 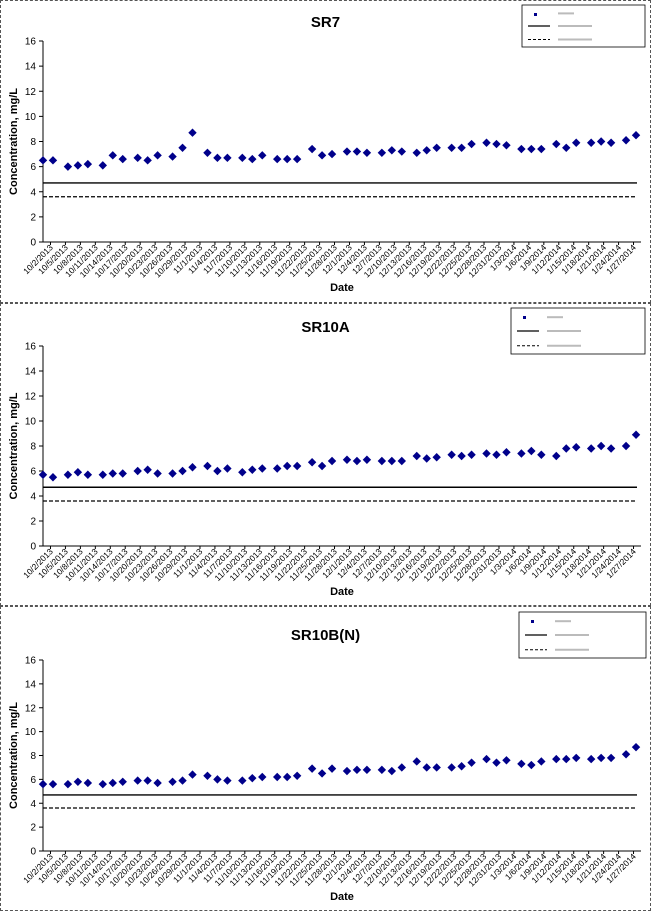 What do you see at coordinates (31, 422) in the screenshot?
I see `y-tick-label: 10` at bounding box center [31, 422].